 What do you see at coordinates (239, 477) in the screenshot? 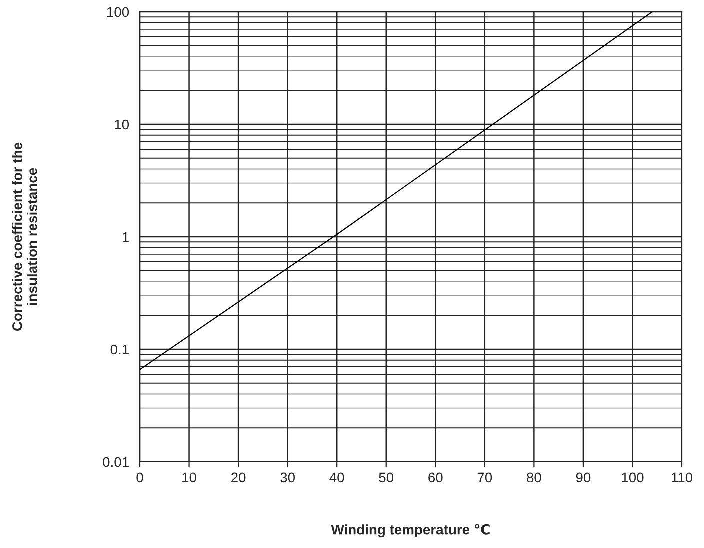
I see `x-tick-label: 20` at bounding box center [239, 477].